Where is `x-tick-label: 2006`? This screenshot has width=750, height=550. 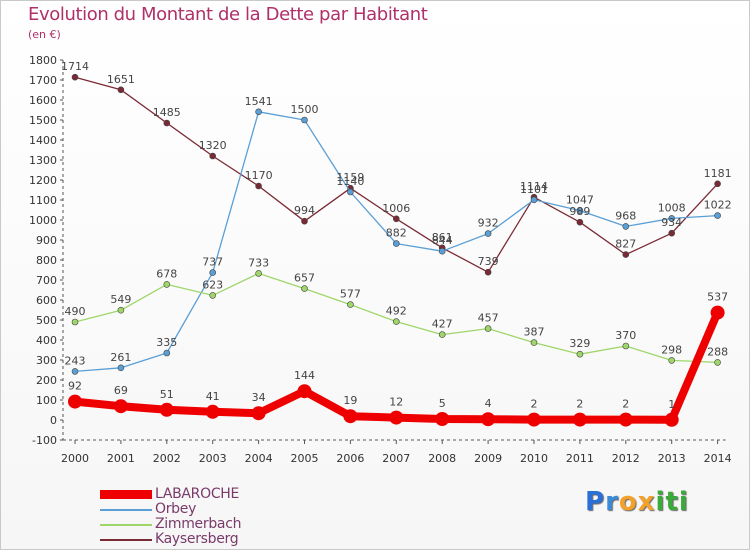 x-tick-label: 2006 is located at coordinates (350, 458).